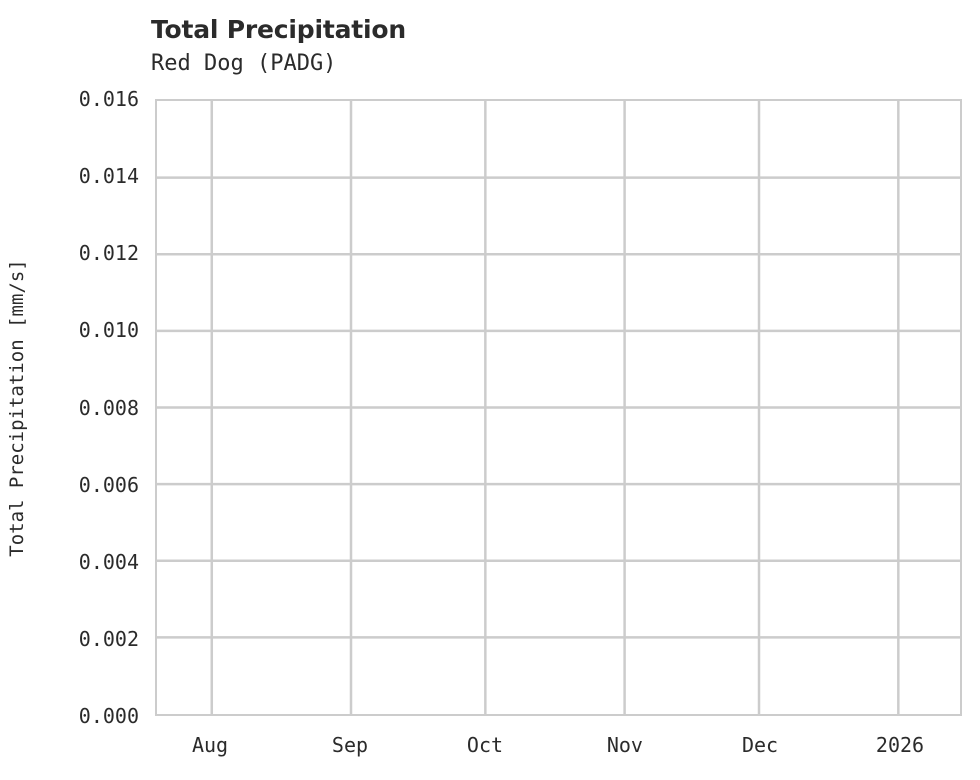 Image resolution: width=980 pixels, height=780 pixels. I want to click on y-tick-label: 0.002, so click(108, 638).